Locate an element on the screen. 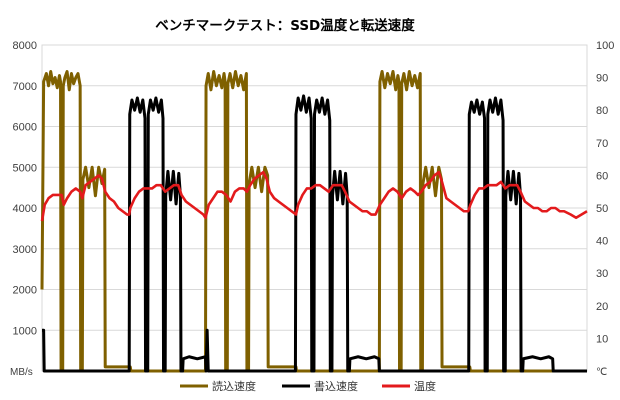 Image resolution: width=620 pixels, height=400 pixels. legend: 読込速度 書込速度 温度 is located at coordinates (308, 386).